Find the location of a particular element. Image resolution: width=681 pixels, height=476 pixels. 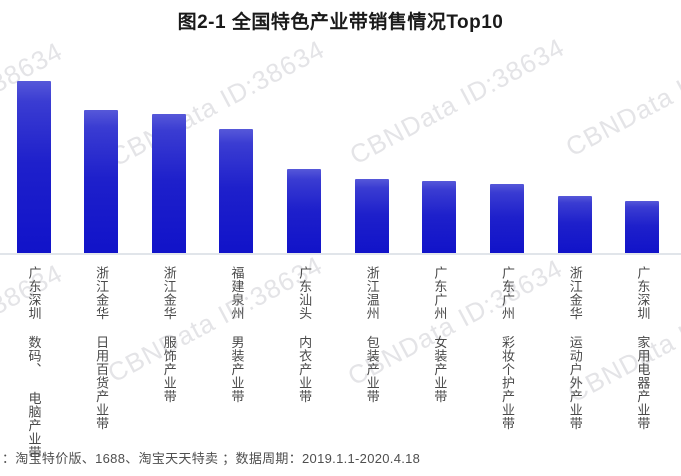

bar-label: 广东汕头 内衣产业带 is located at coordinates (305, 334).